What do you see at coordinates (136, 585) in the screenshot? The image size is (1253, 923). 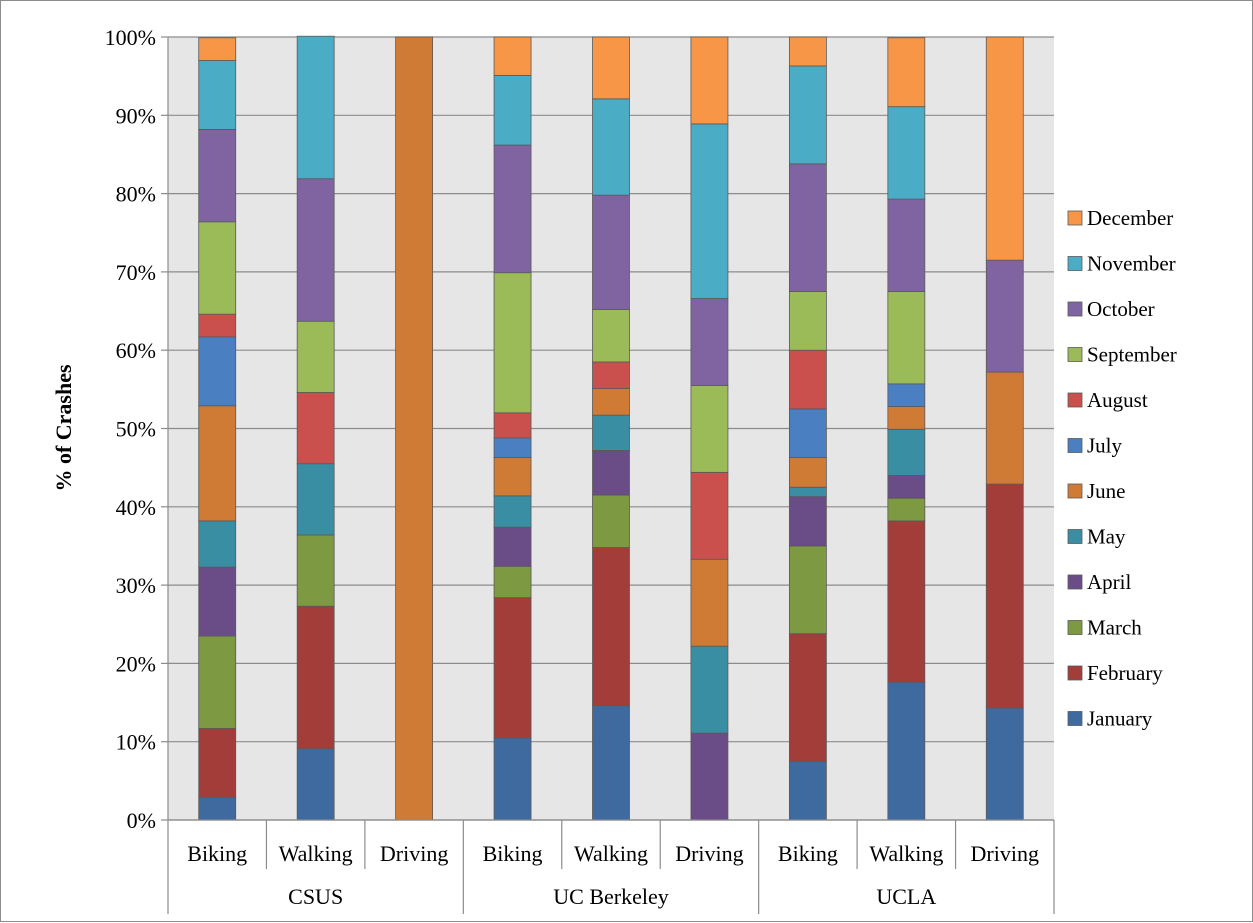 I see `y-tick-label: 30%` at bounding box center [136, 585].